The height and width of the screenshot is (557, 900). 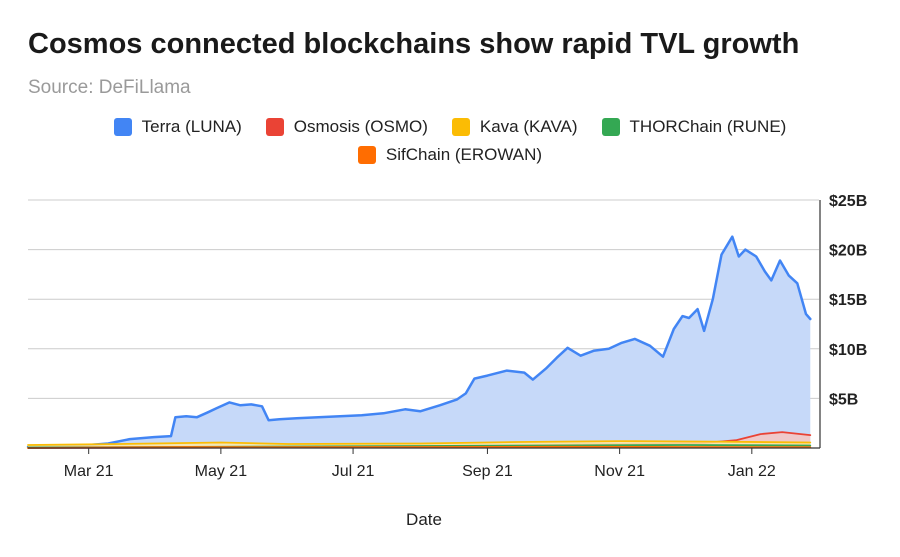 I want to click on y-tick-label: $15B, so click(x=848, y=300).